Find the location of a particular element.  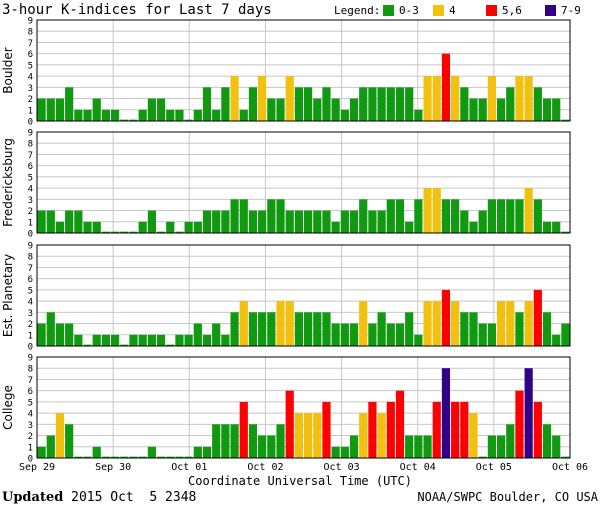

y-tick-label: 2 is located at coordinates (30, 437).